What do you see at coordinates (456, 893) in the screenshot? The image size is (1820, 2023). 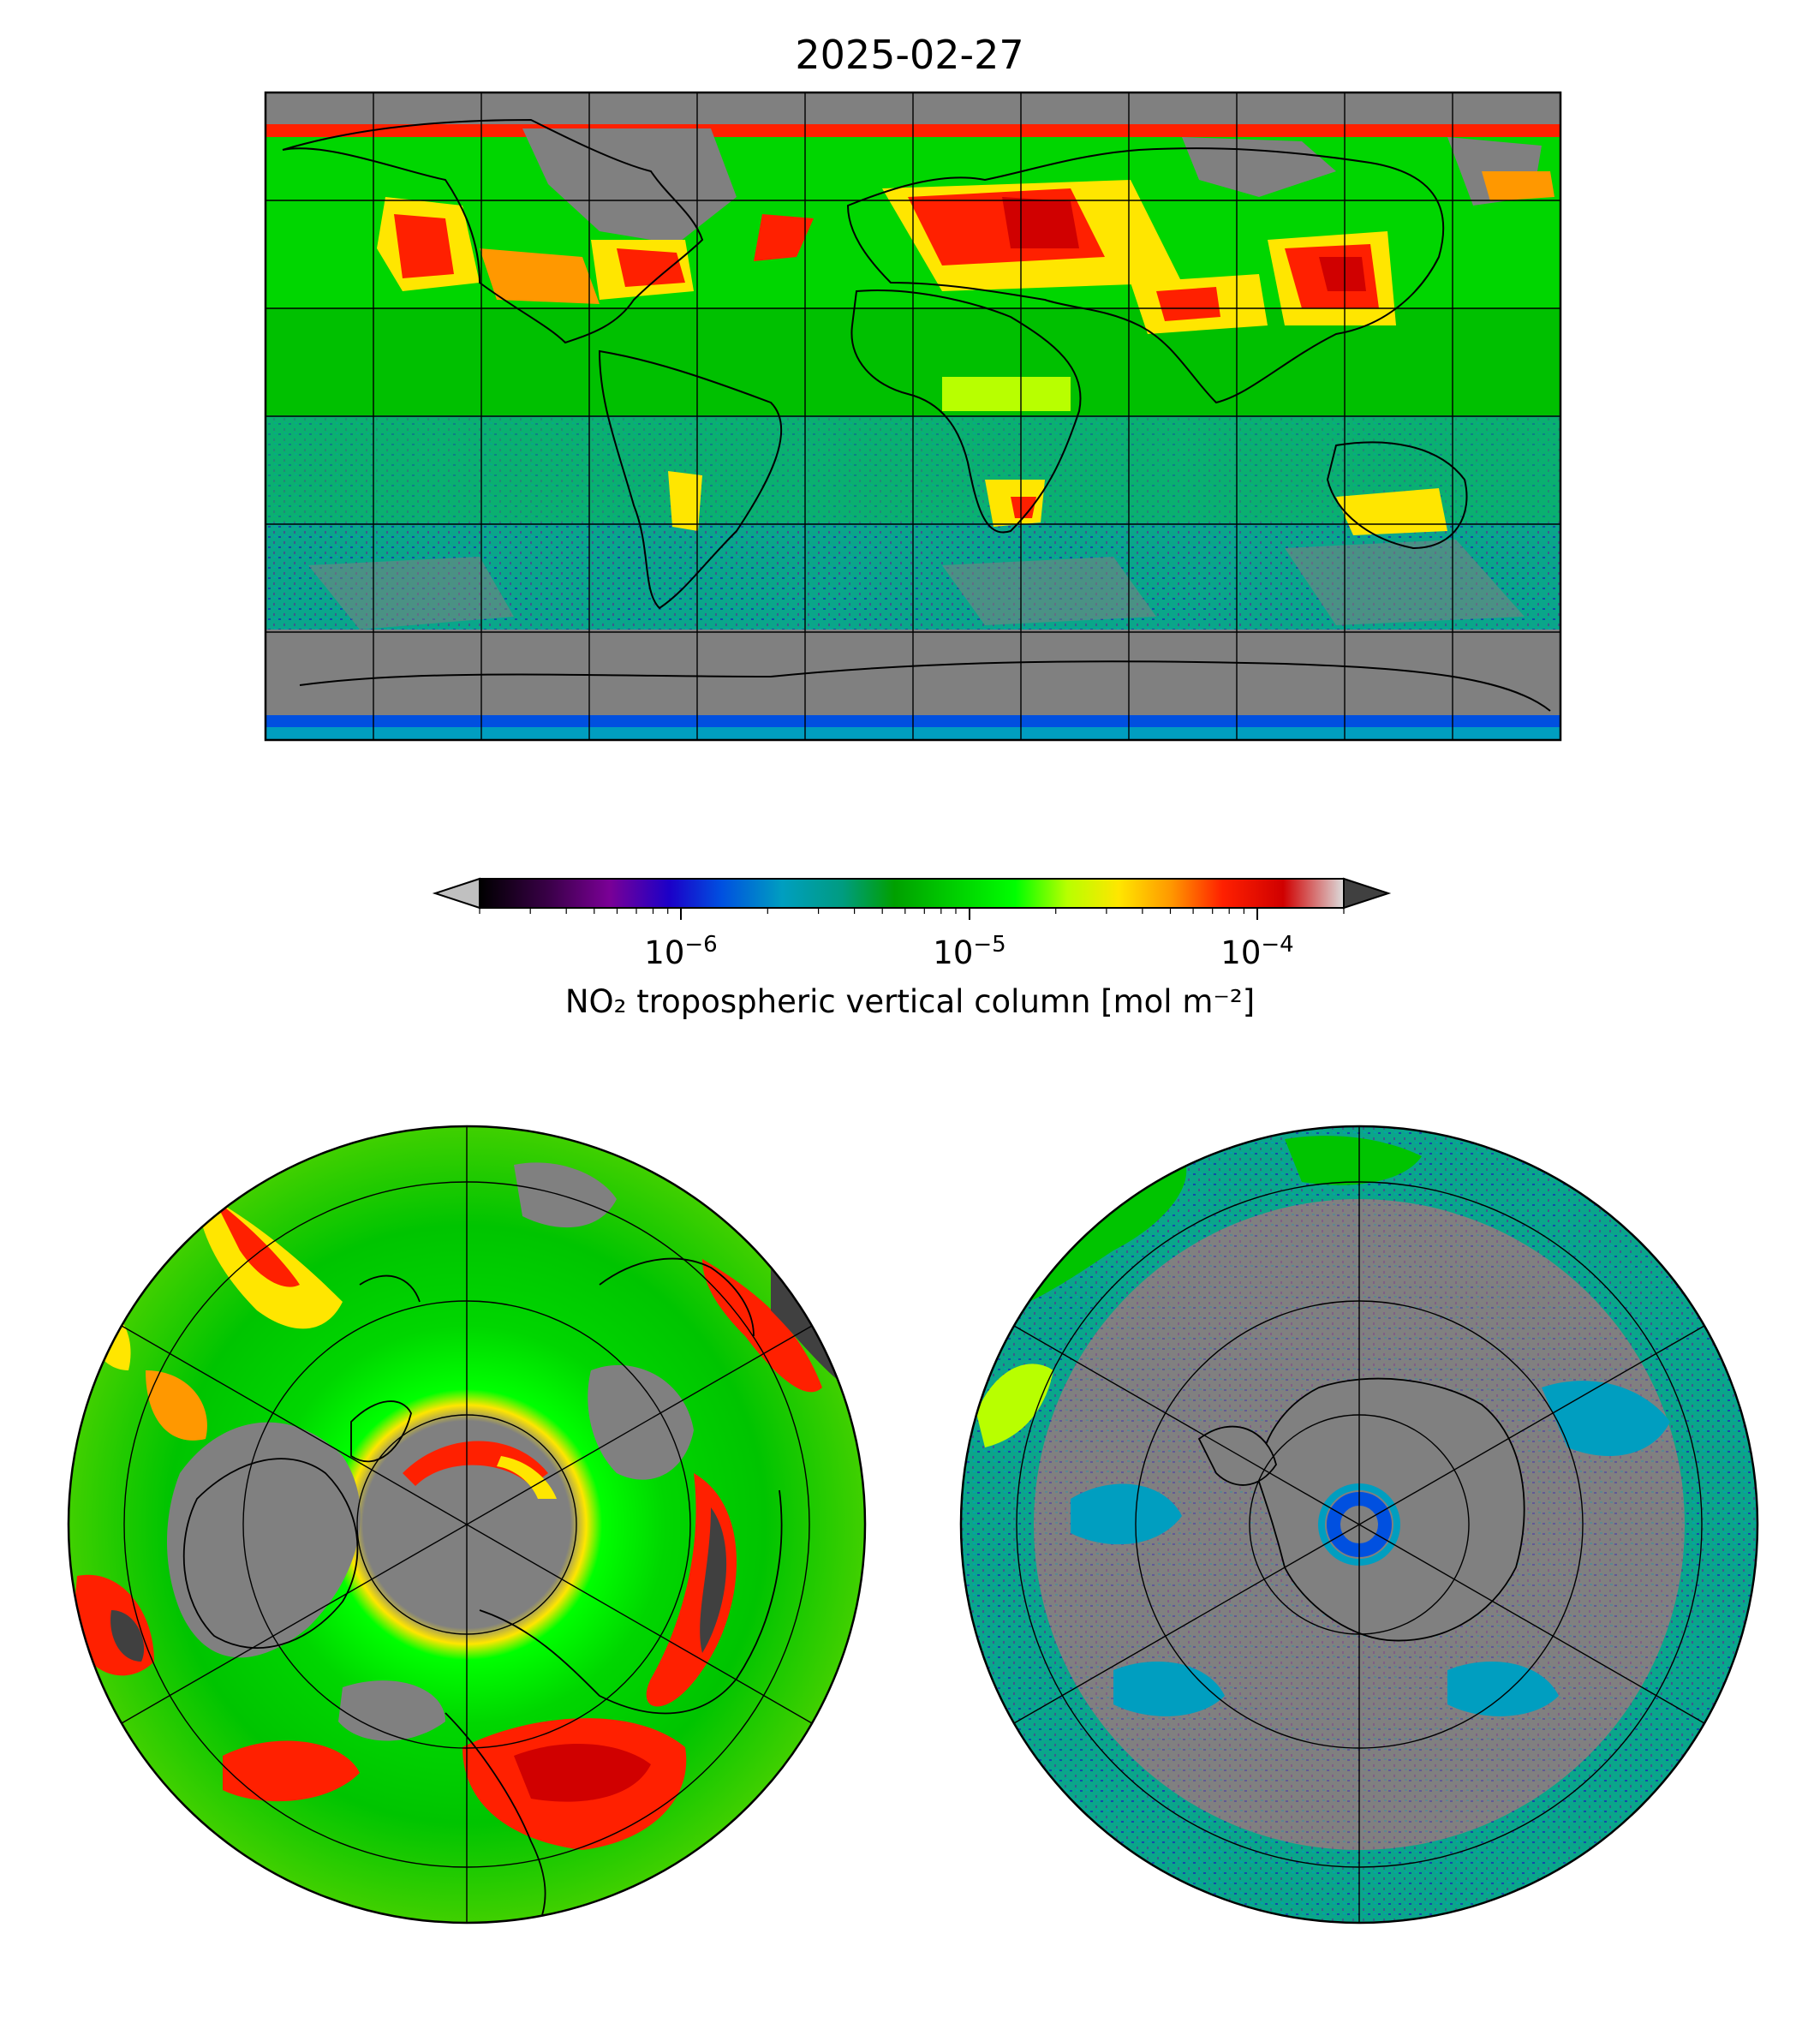 I see `colorbar-under-extension` at bounding box center [456, 893].